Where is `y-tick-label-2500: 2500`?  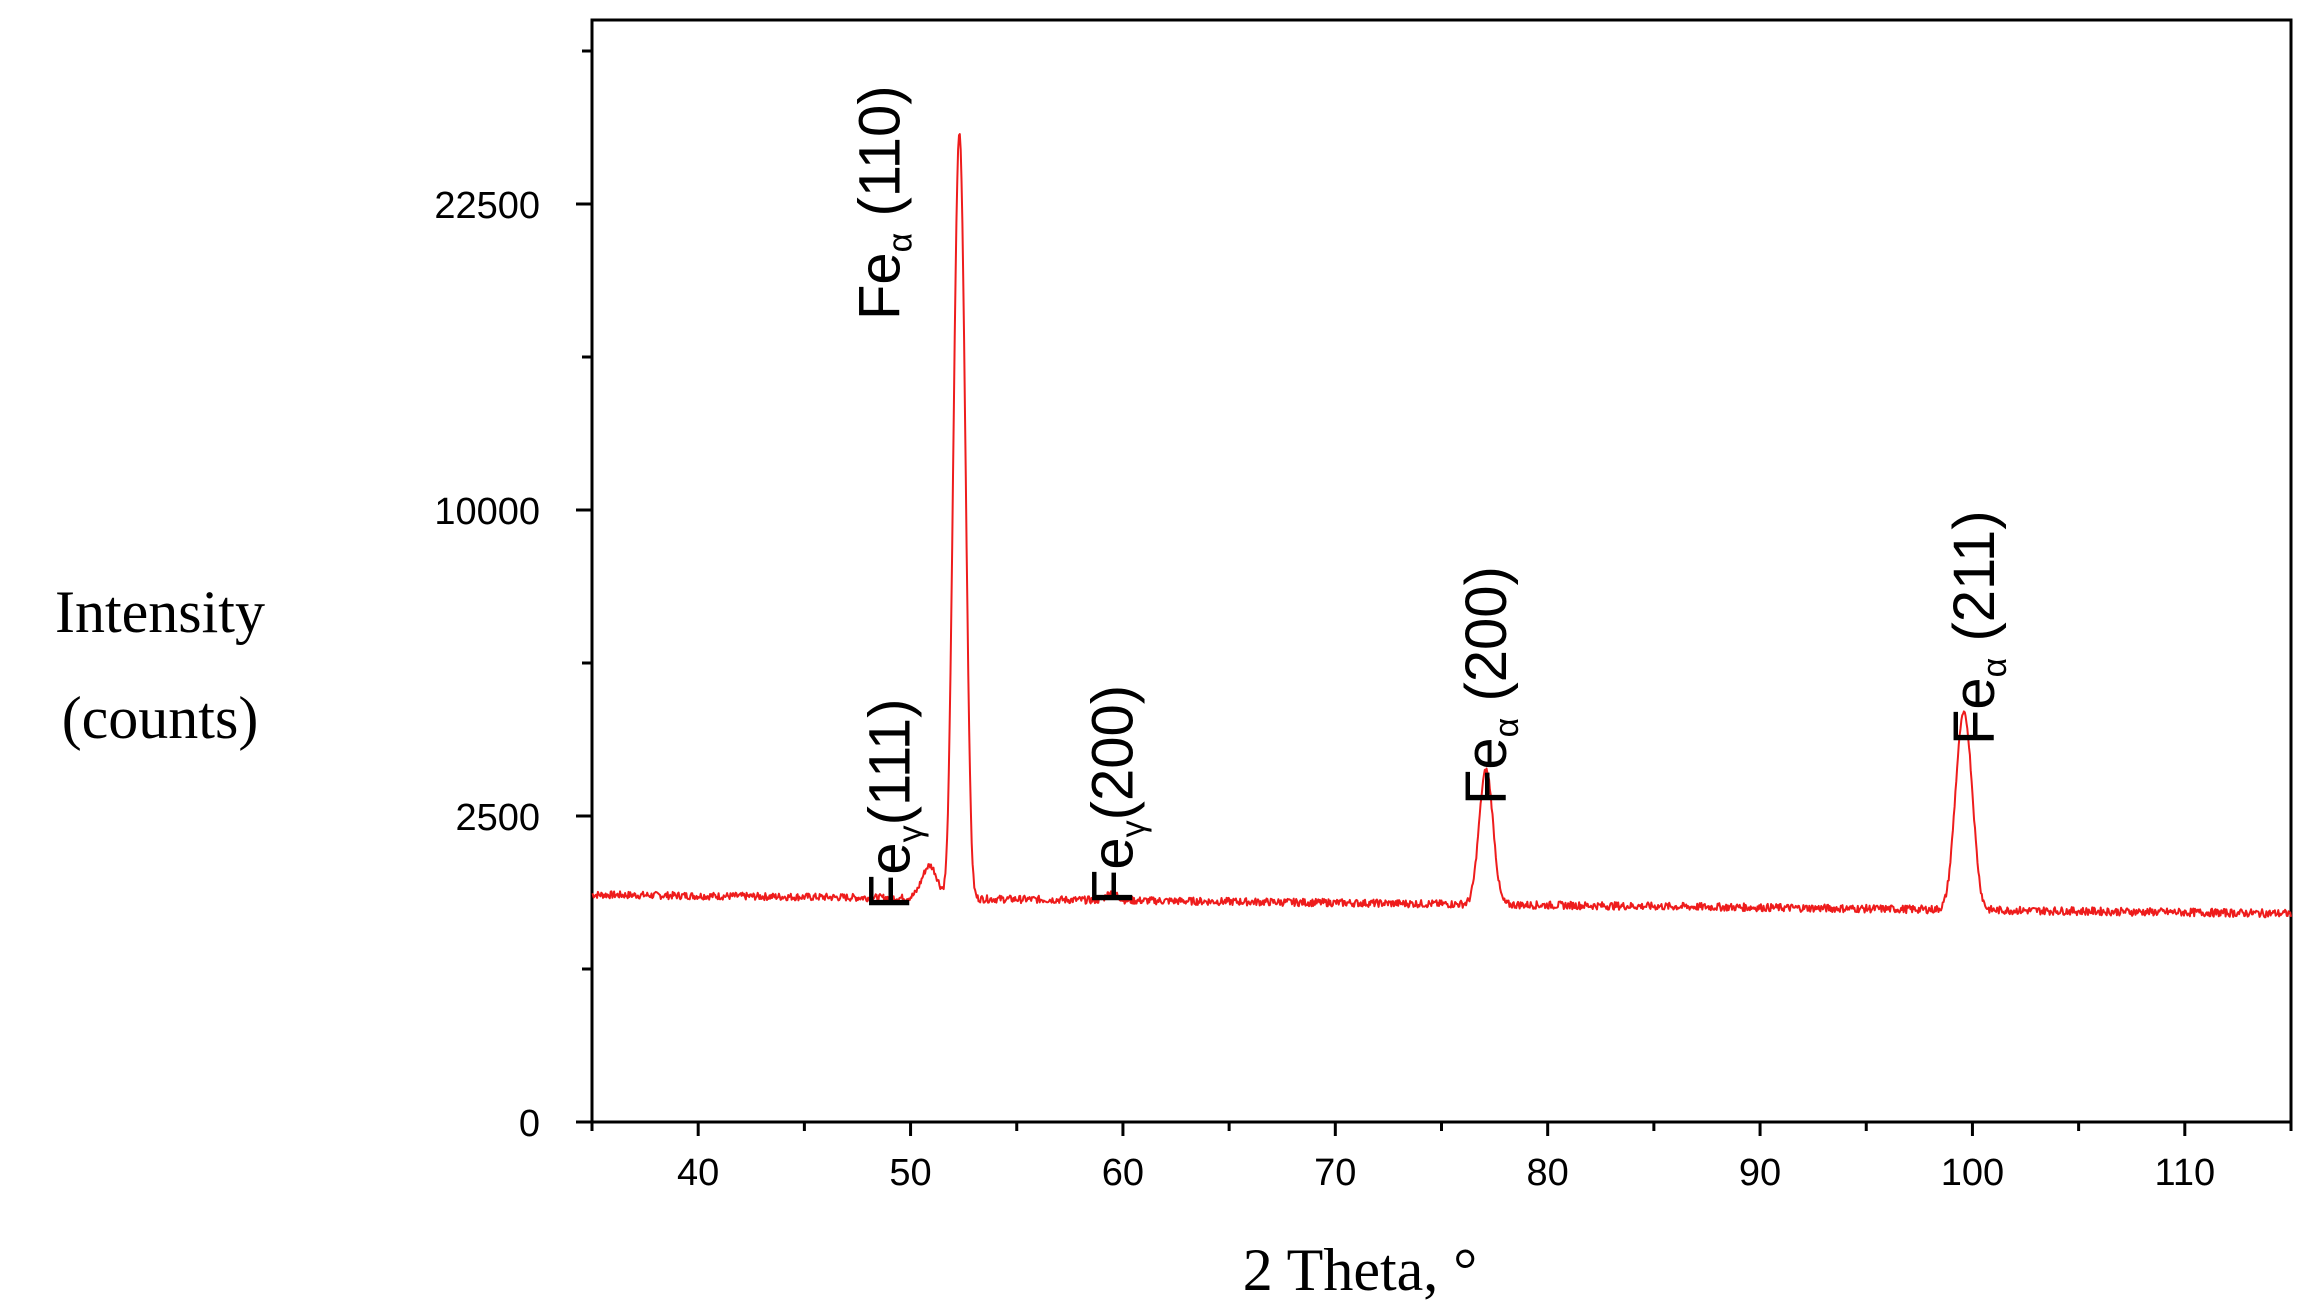
y-tick-label-2500: 2500 is located at coordinates (497, 818).